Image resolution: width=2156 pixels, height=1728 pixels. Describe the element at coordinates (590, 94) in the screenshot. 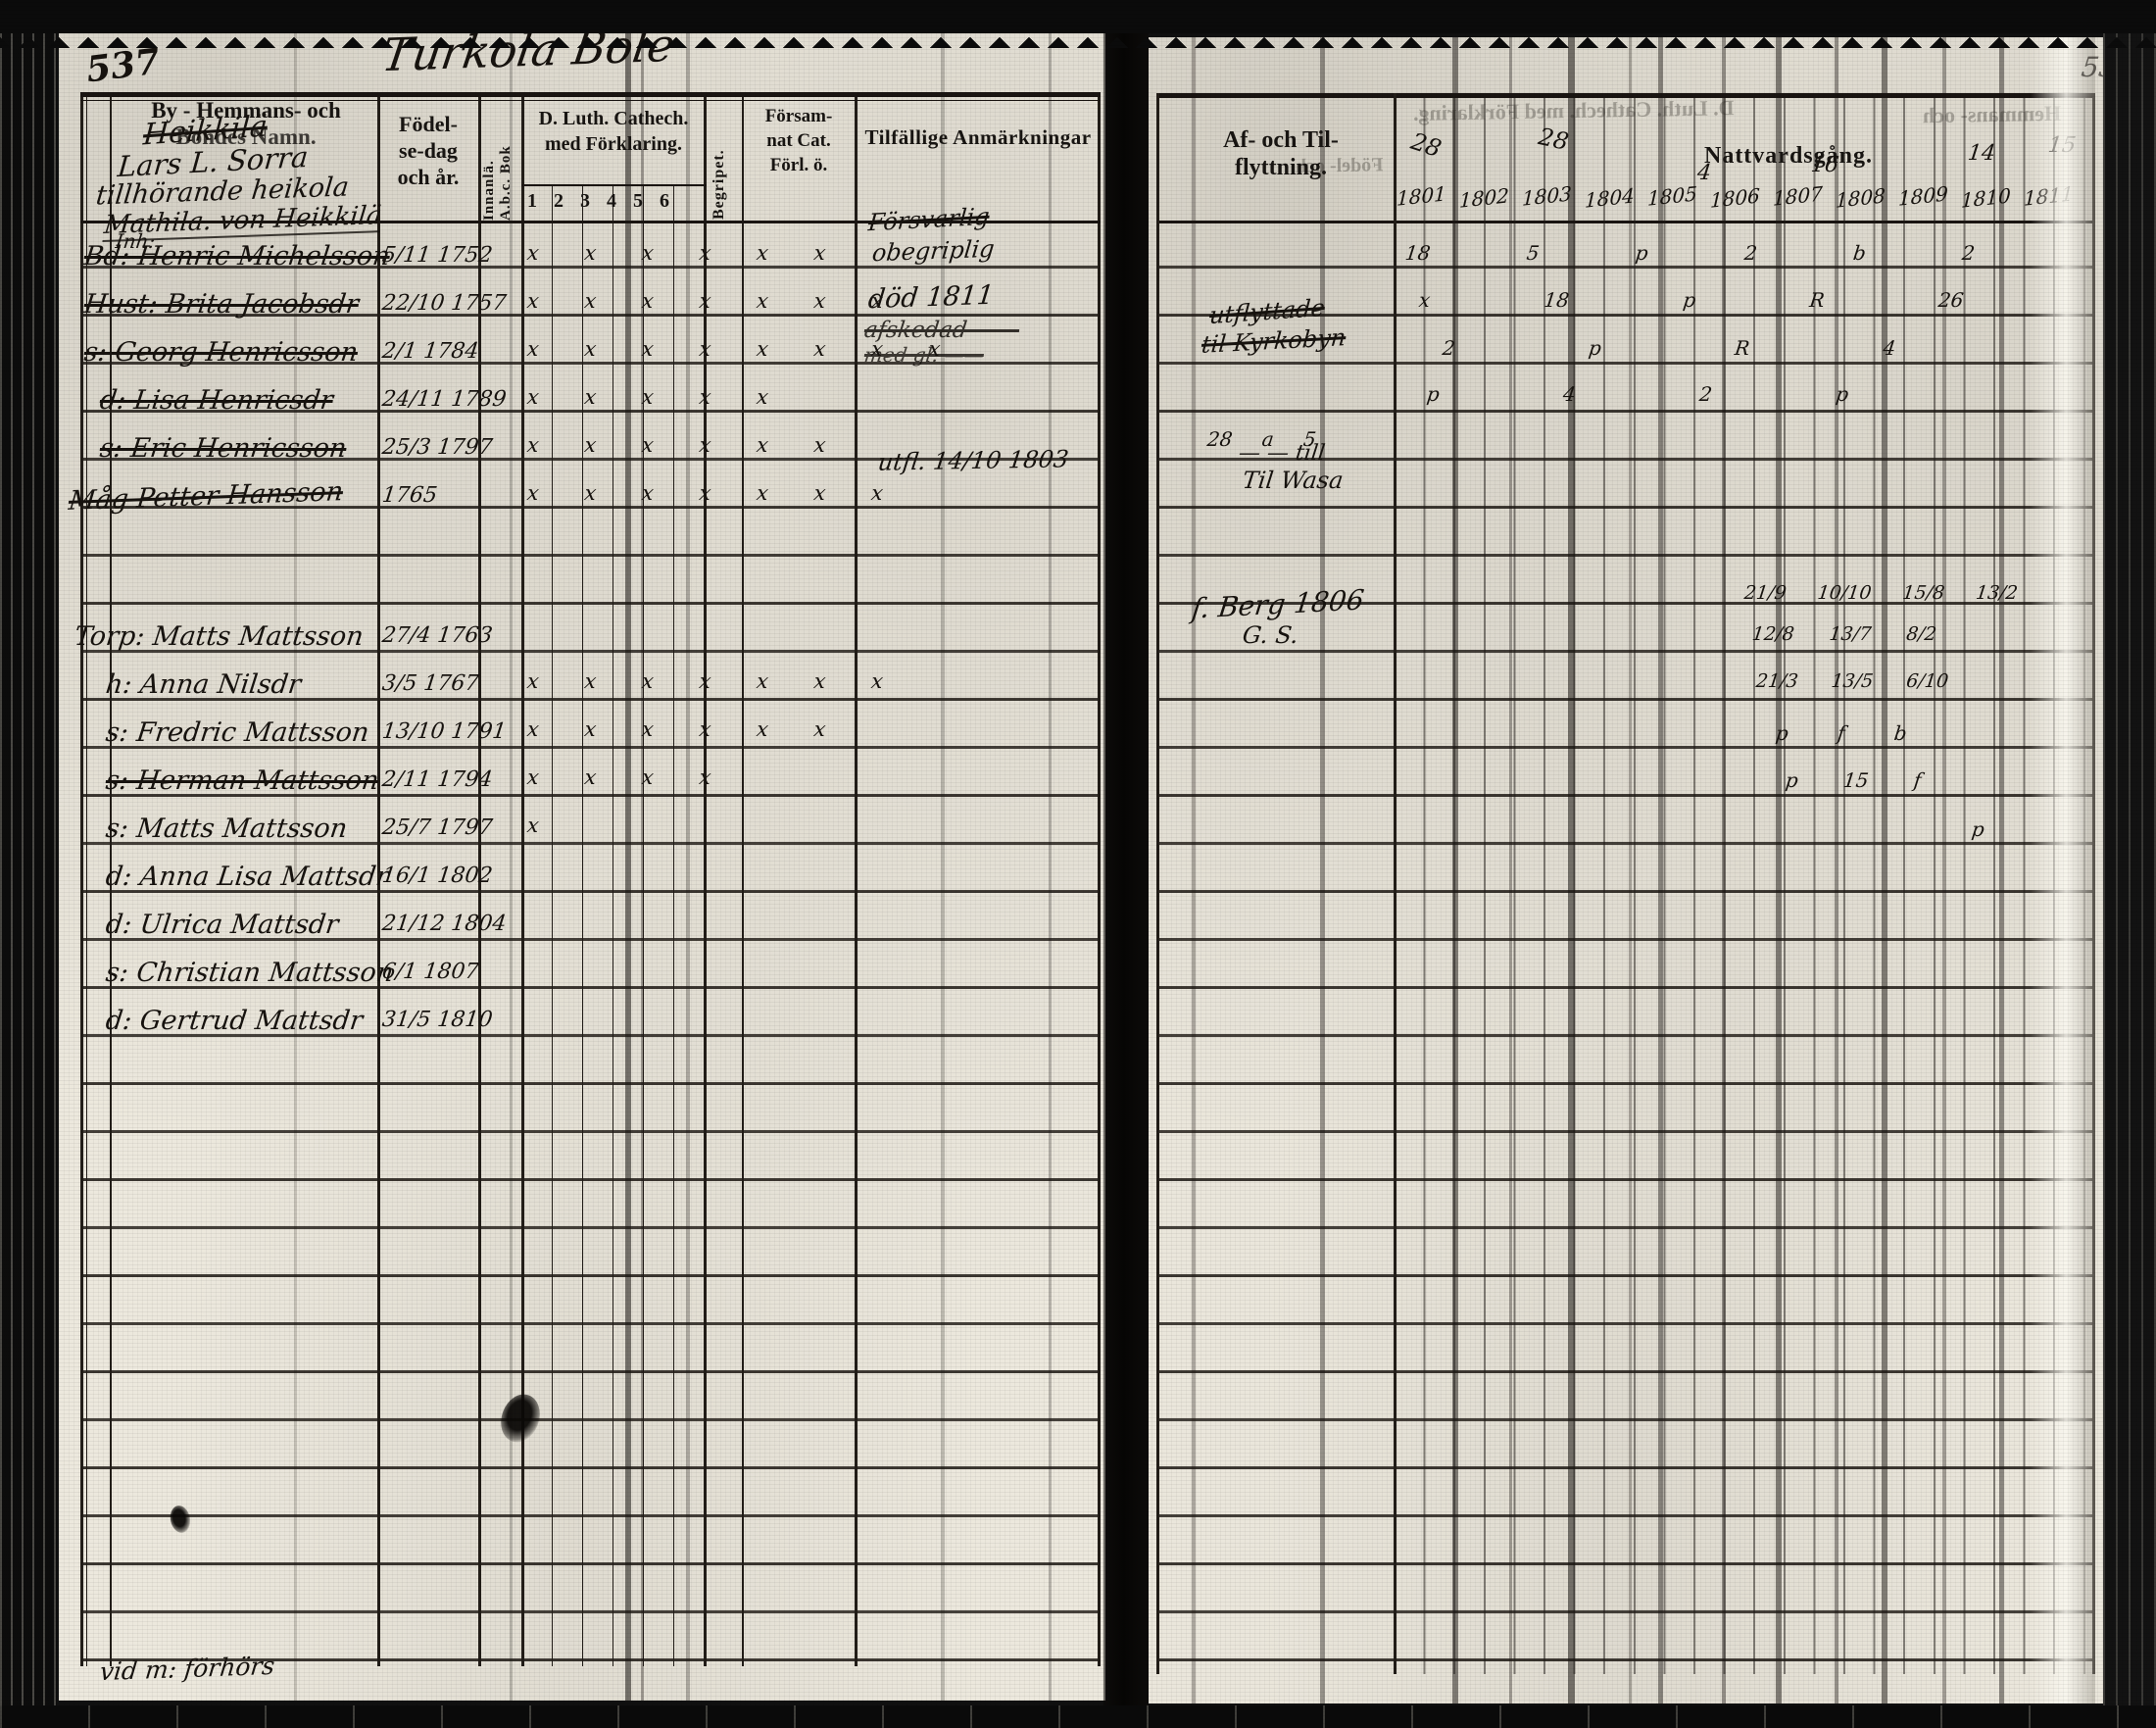

I see `table-top-rule` at that location.